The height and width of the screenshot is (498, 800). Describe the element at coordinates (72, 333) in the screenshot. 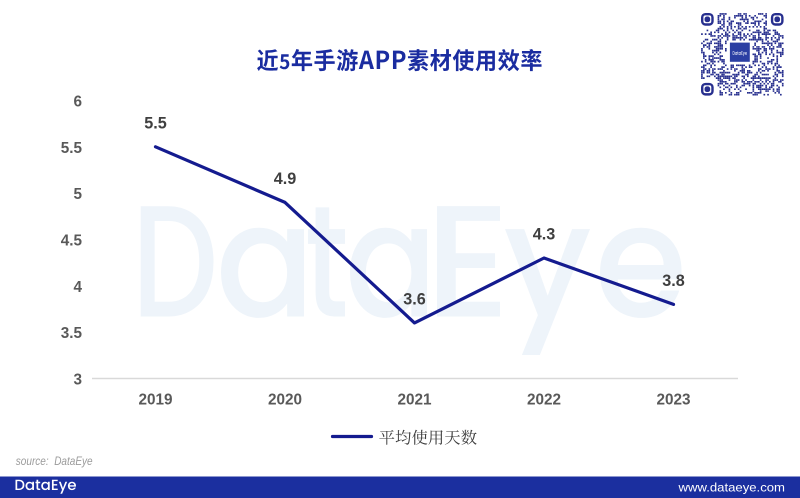

I see `svg-text: 3.5` at that location.